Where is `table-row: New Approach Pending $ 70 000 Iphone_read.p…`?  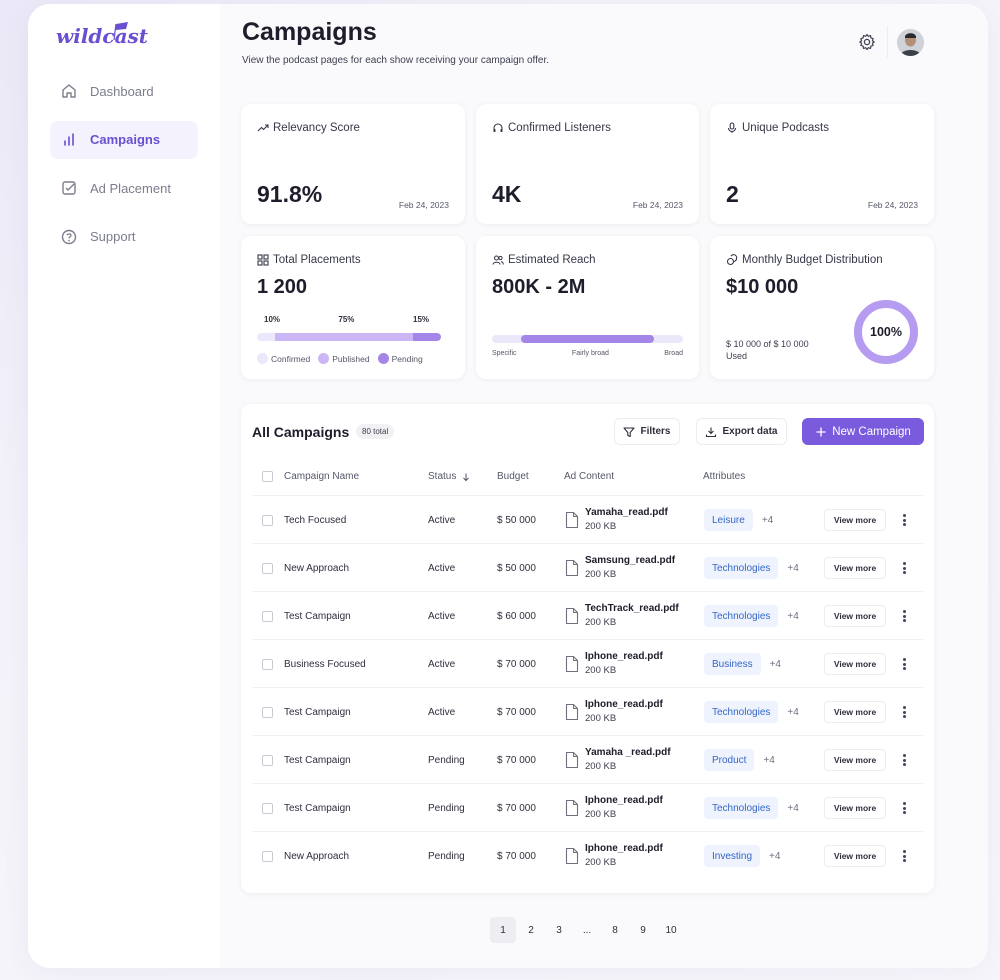
table-row: New Approach Pending $ 70 000 Iphone_read.p… is located at coordinates (587, 855).